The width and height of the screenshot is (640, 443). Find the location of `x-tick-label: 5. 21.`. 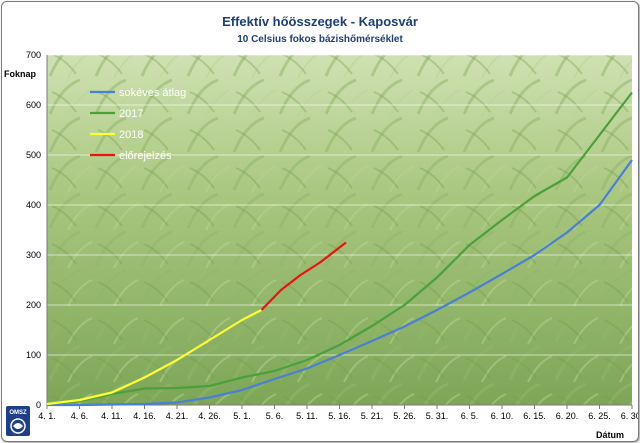

x-tick-label: 5. 21. is located at coordinates (372, 416).